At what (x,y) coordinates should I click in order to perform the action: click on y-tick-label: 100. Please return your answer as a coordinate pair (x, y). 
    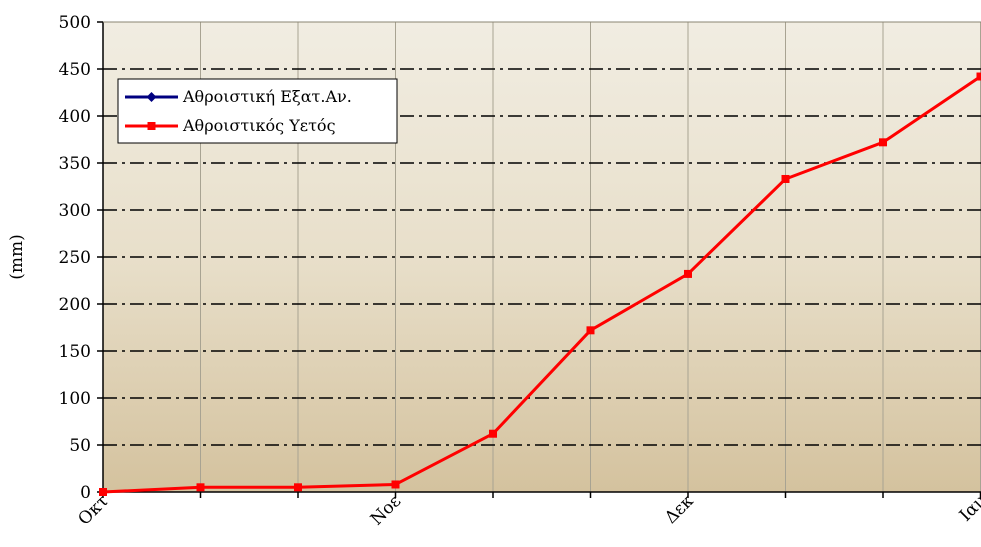
    Looking at the image, I should click on (75, 399).